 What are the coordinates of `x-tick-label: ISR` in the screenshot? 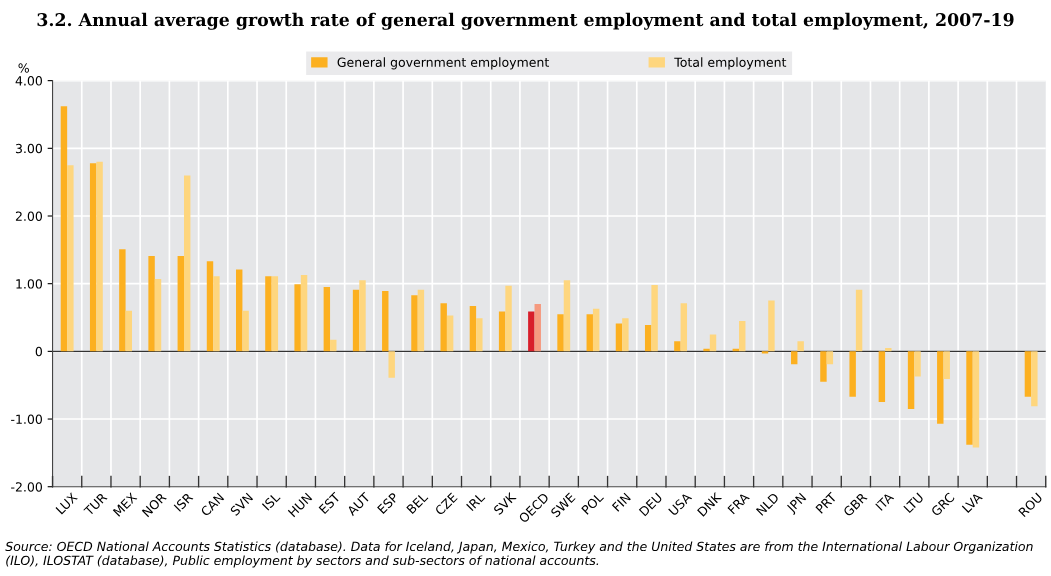 It's located at (183, 501).